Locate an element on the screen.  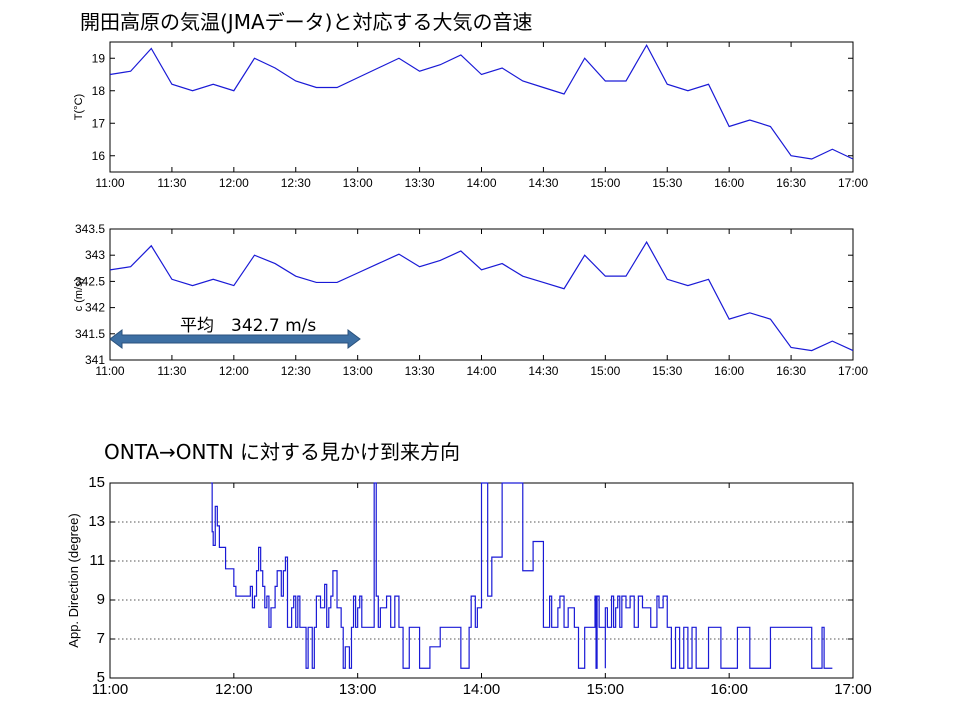
temp-xtick-label: 16:00 is located at coordinates (729, 183).